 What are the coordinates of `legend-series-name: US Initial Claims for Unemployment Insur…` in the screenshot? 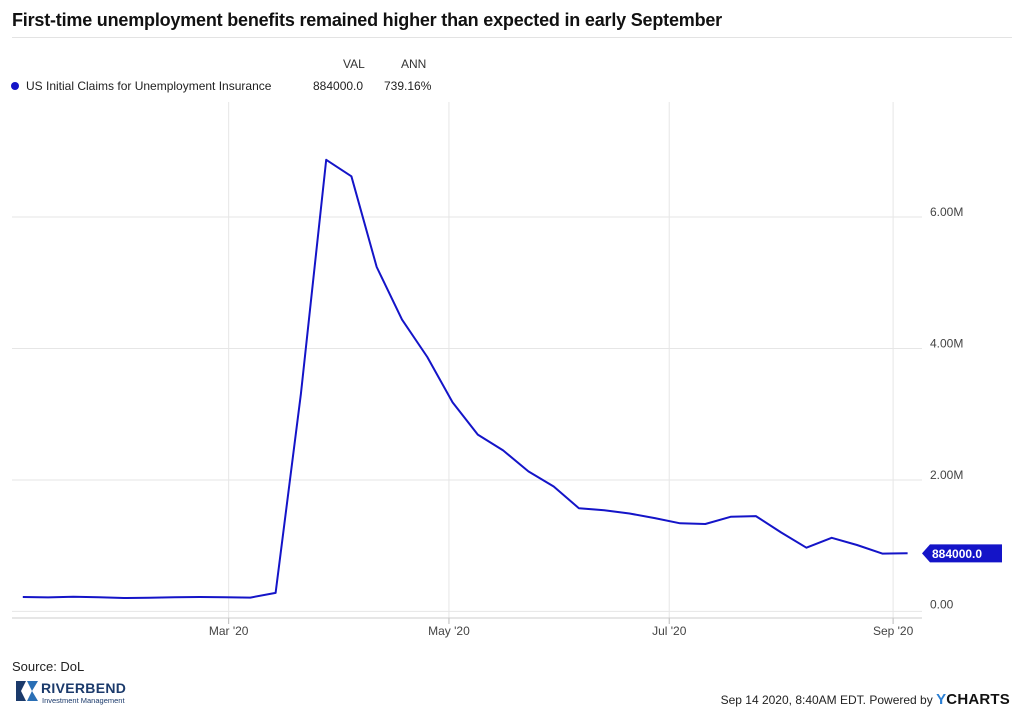 It's located at (149, 86).